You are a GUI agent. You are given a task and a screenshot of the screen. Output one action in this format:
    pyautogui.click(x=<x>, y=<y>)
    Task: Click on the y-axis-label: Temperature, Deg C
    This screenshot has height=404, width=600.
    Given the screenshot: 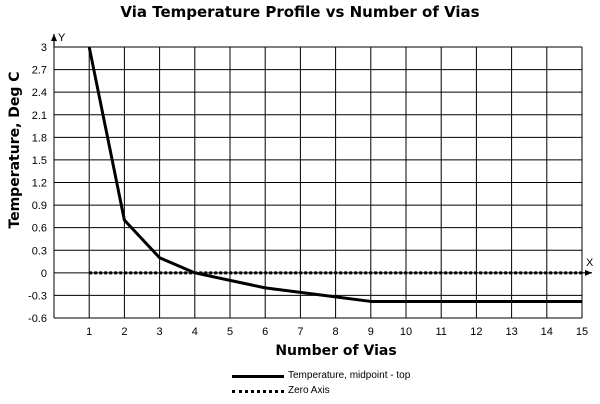 What is the action you would take?
    pyautogui.click(x=15, y=150)
    